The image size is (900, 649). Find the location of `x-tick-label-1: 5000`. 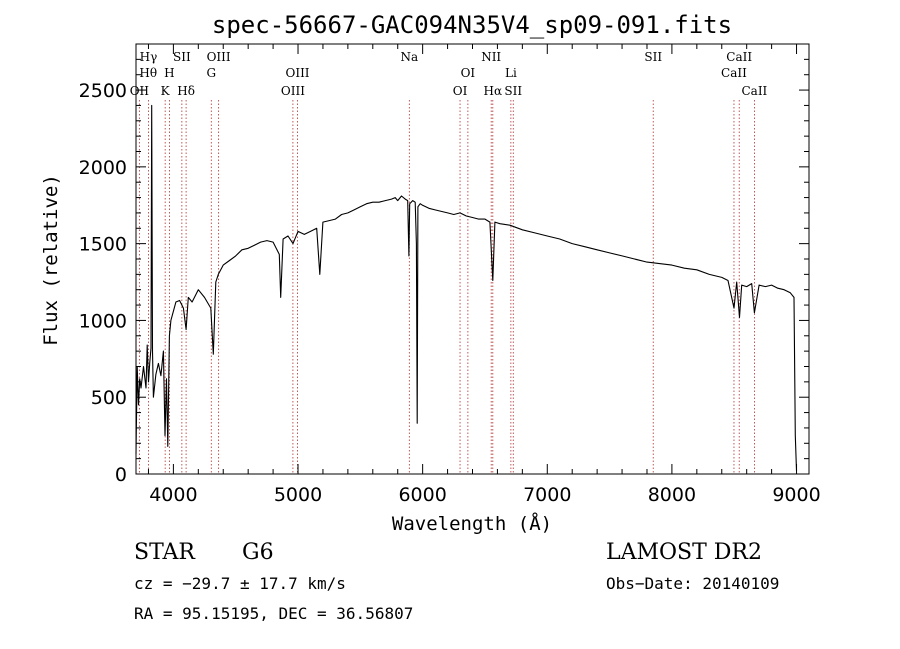

x-tick-label-1: 5000 is located at coordinates (298, 495).